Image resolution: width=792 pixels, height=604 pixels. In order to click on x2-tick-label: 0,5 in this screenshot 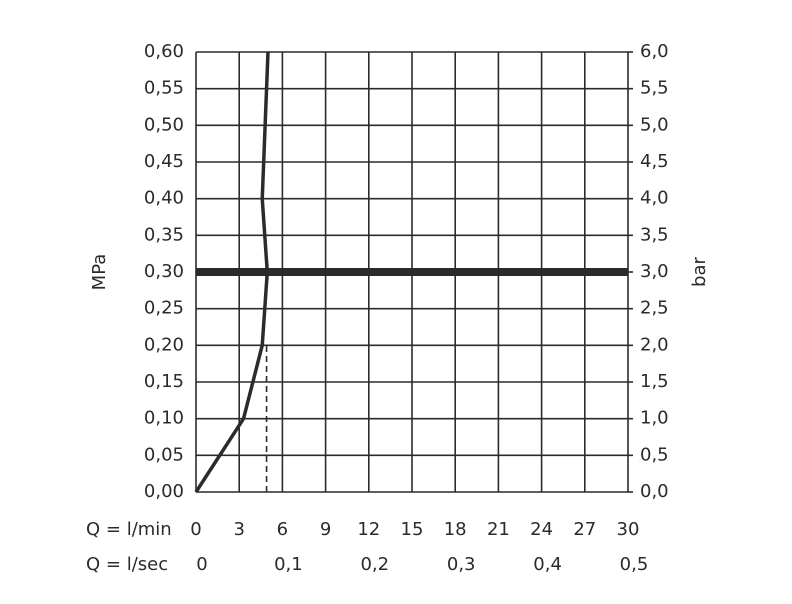, I will do `click(634, 564)`.